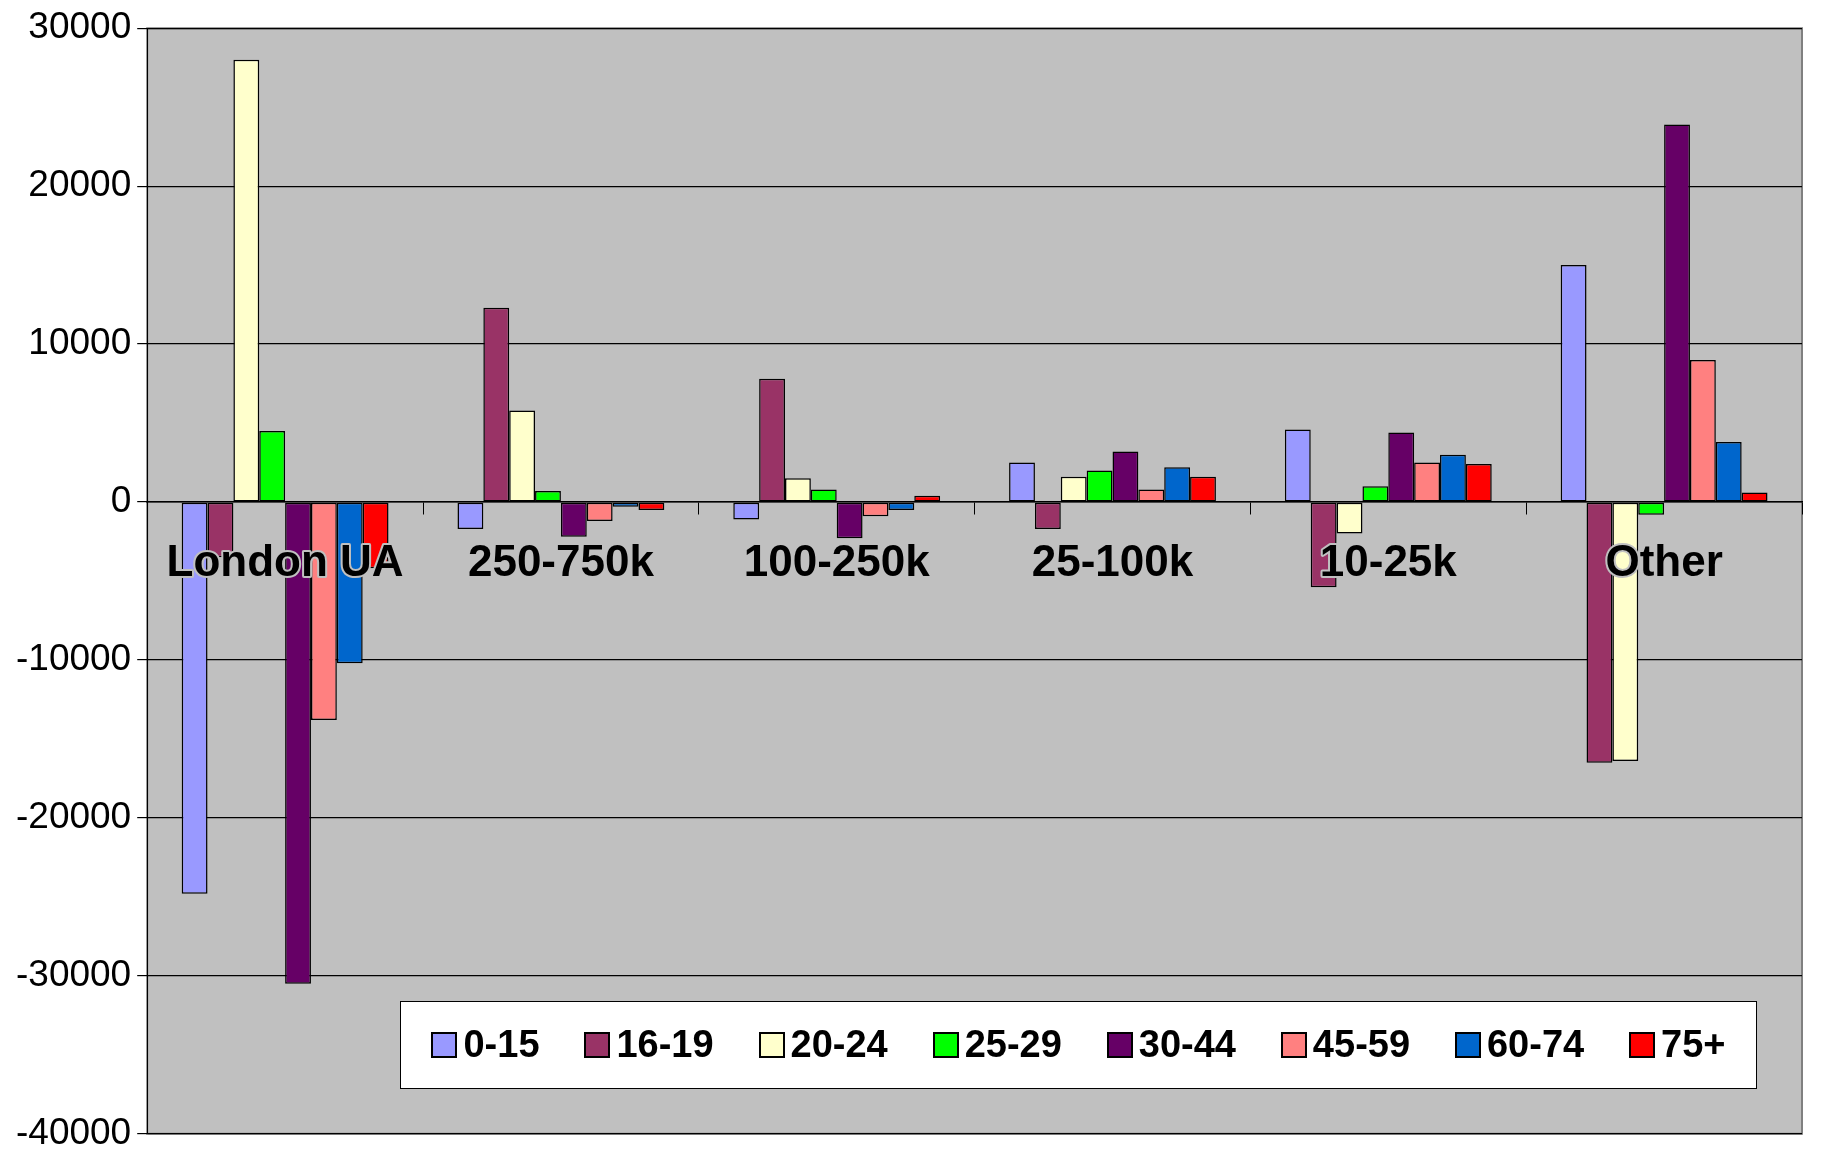  What do you see at coordinates (1187, 1045) in the screenshot?
I see `legend-label: 30-44` at bounding box center [1187, 1045].